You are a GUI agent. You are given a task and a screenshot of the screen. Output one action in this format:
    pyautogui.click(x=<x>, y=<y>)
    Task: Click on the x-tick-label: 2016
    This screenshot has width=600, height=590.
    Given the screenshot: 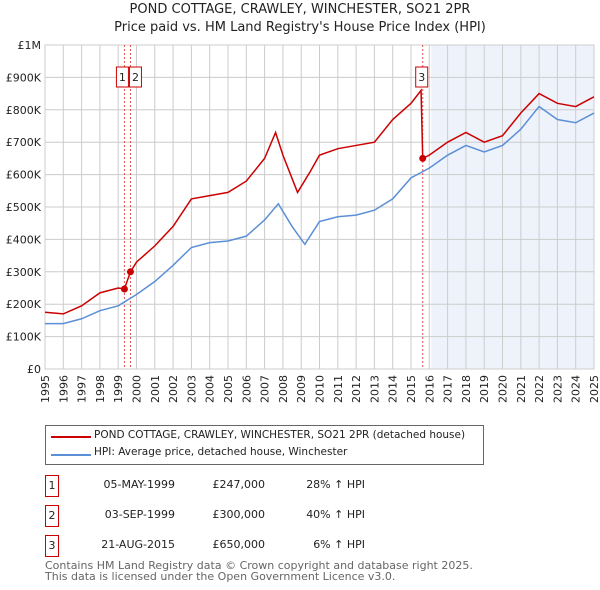 What is the action you would take?
    pyautogui.click(x=429, y=389)
    